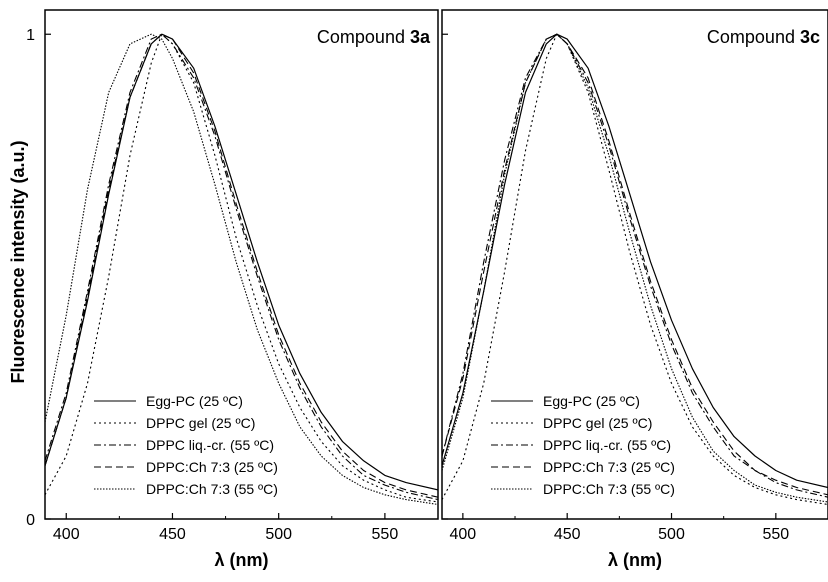  What do you see at coordinates (763, 37) in the screenshot?
I see `panel-title: Compound 3c` at bounding box center [763, 37].